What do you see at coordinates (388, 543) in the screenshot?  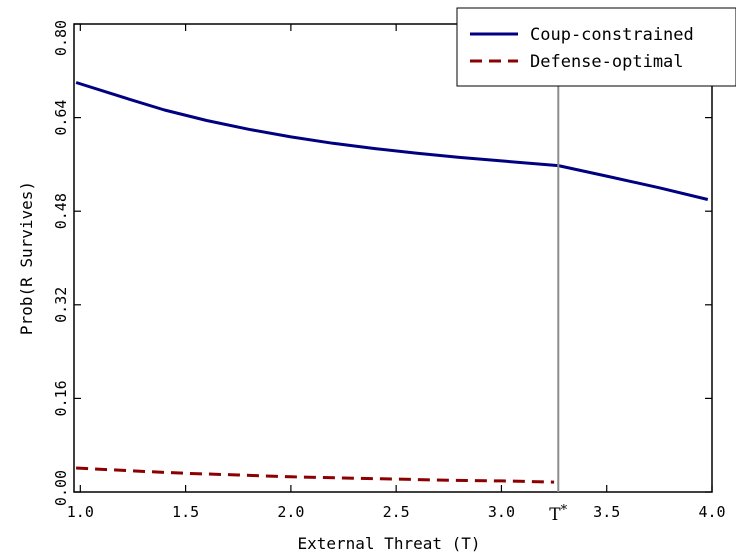 I see `x-axis-title: External Threat (T)` at bounding box center [388, 543].